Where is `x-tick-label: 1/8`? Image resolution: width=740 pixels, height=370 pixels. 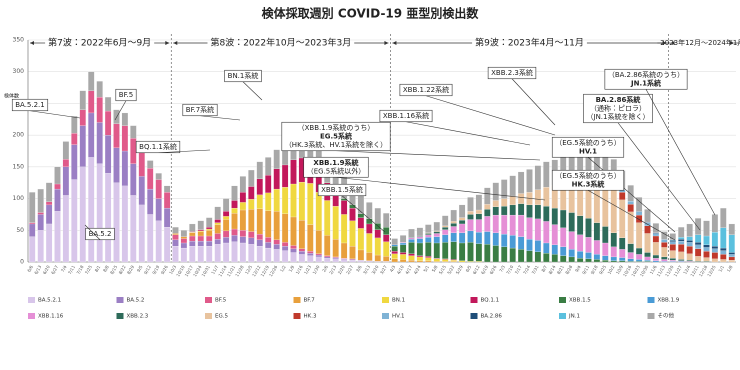 x-tick-label: 1/8 is located at coordinates (730, 268).